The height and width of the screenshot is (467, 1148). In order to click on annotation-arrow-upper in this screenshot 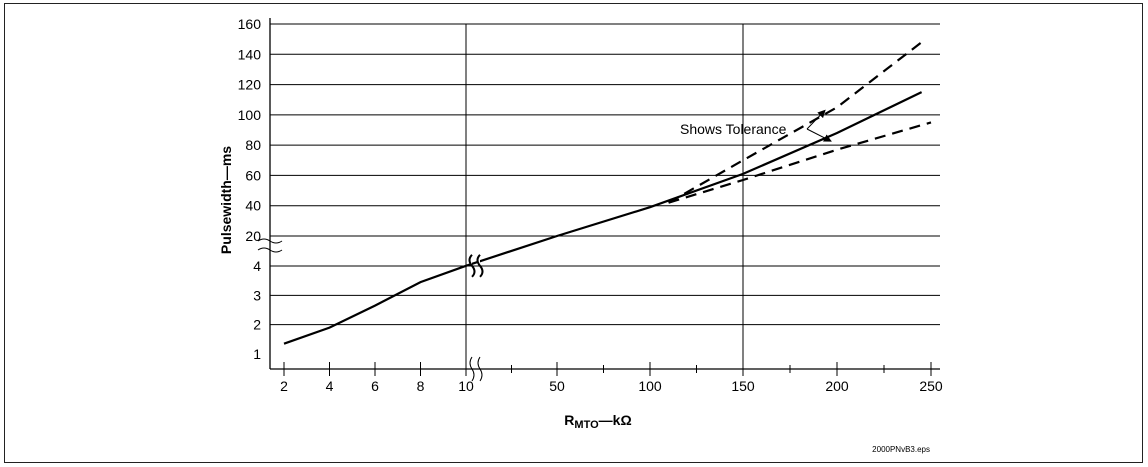, I will do `click(816, 119)`.